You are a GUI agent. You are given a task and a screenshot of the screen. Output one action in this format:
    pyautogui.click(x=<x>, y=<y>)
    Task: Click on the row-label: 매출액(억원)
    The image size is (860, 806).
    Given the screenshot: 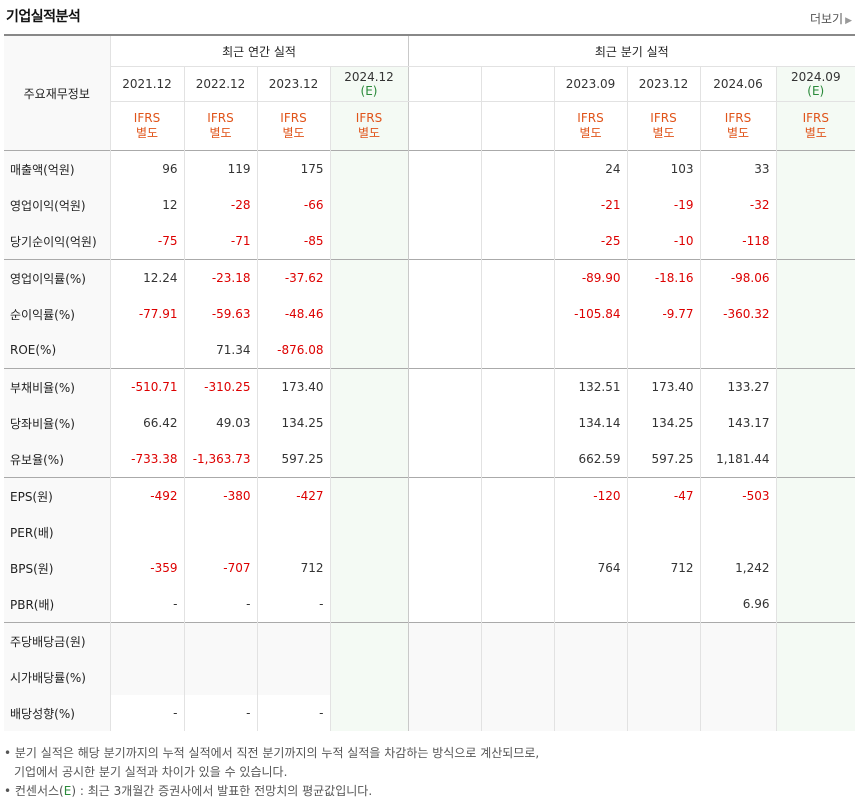 What is the action you would take?
    pyautogui.click(x=57, y=168)
    